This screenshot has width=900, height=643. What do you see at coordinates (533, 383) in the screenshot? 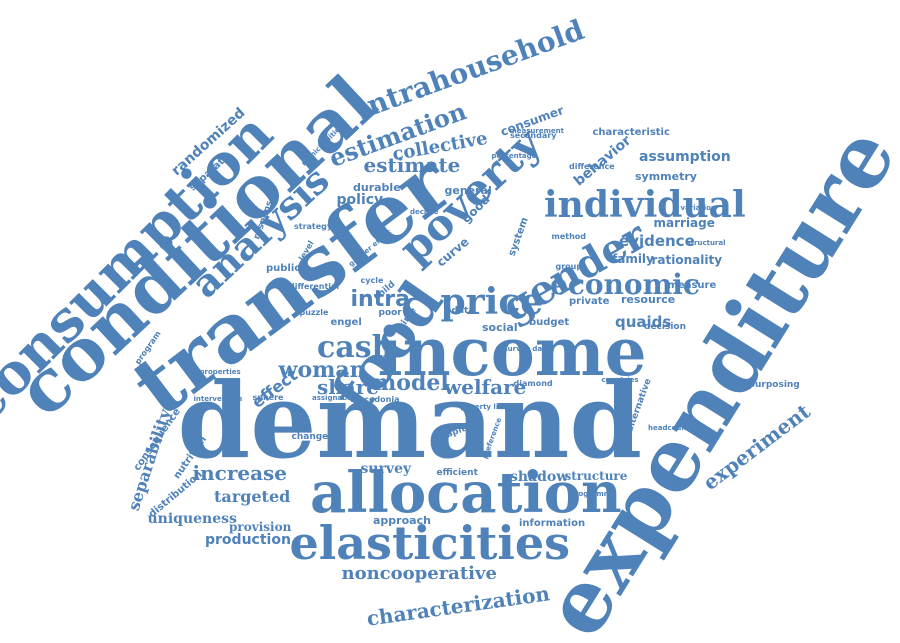
I see `cloud-word: diamond` at bounding box center [533, 383].